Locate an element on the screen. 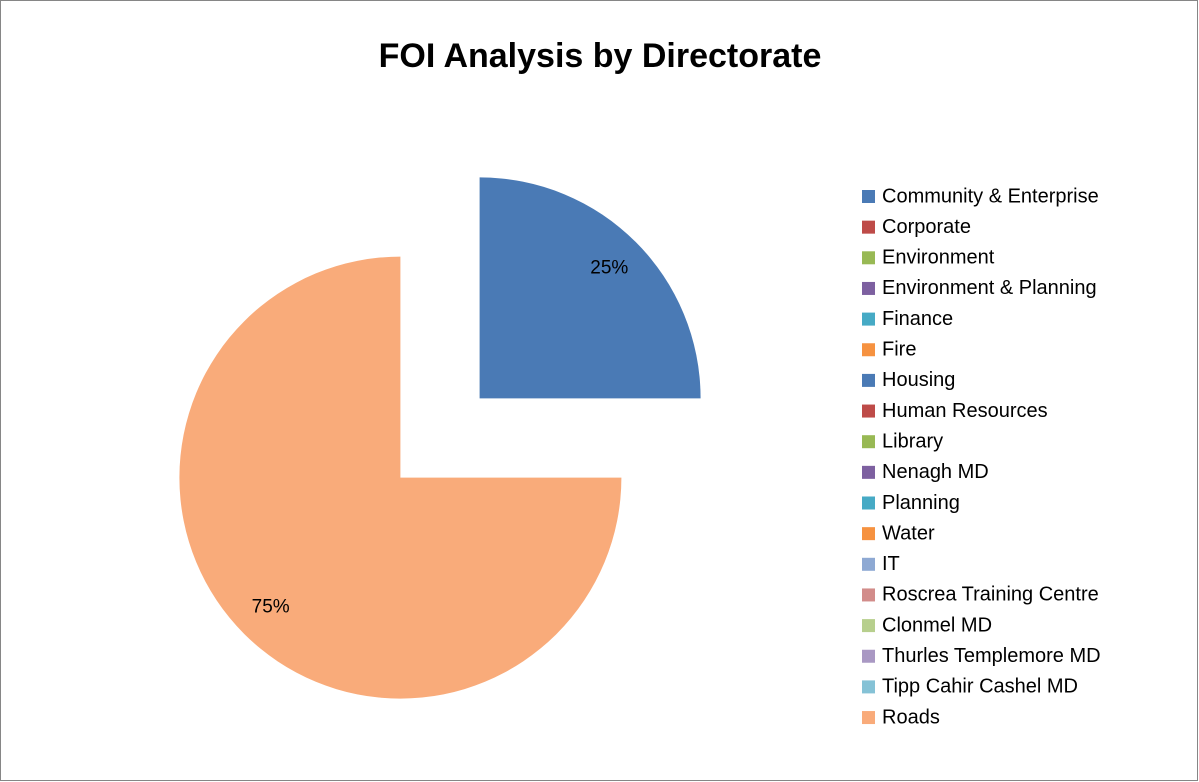 This screenshot has width=1199, height=782. legend-label: Human Resources is located at coordinates (965, 411).